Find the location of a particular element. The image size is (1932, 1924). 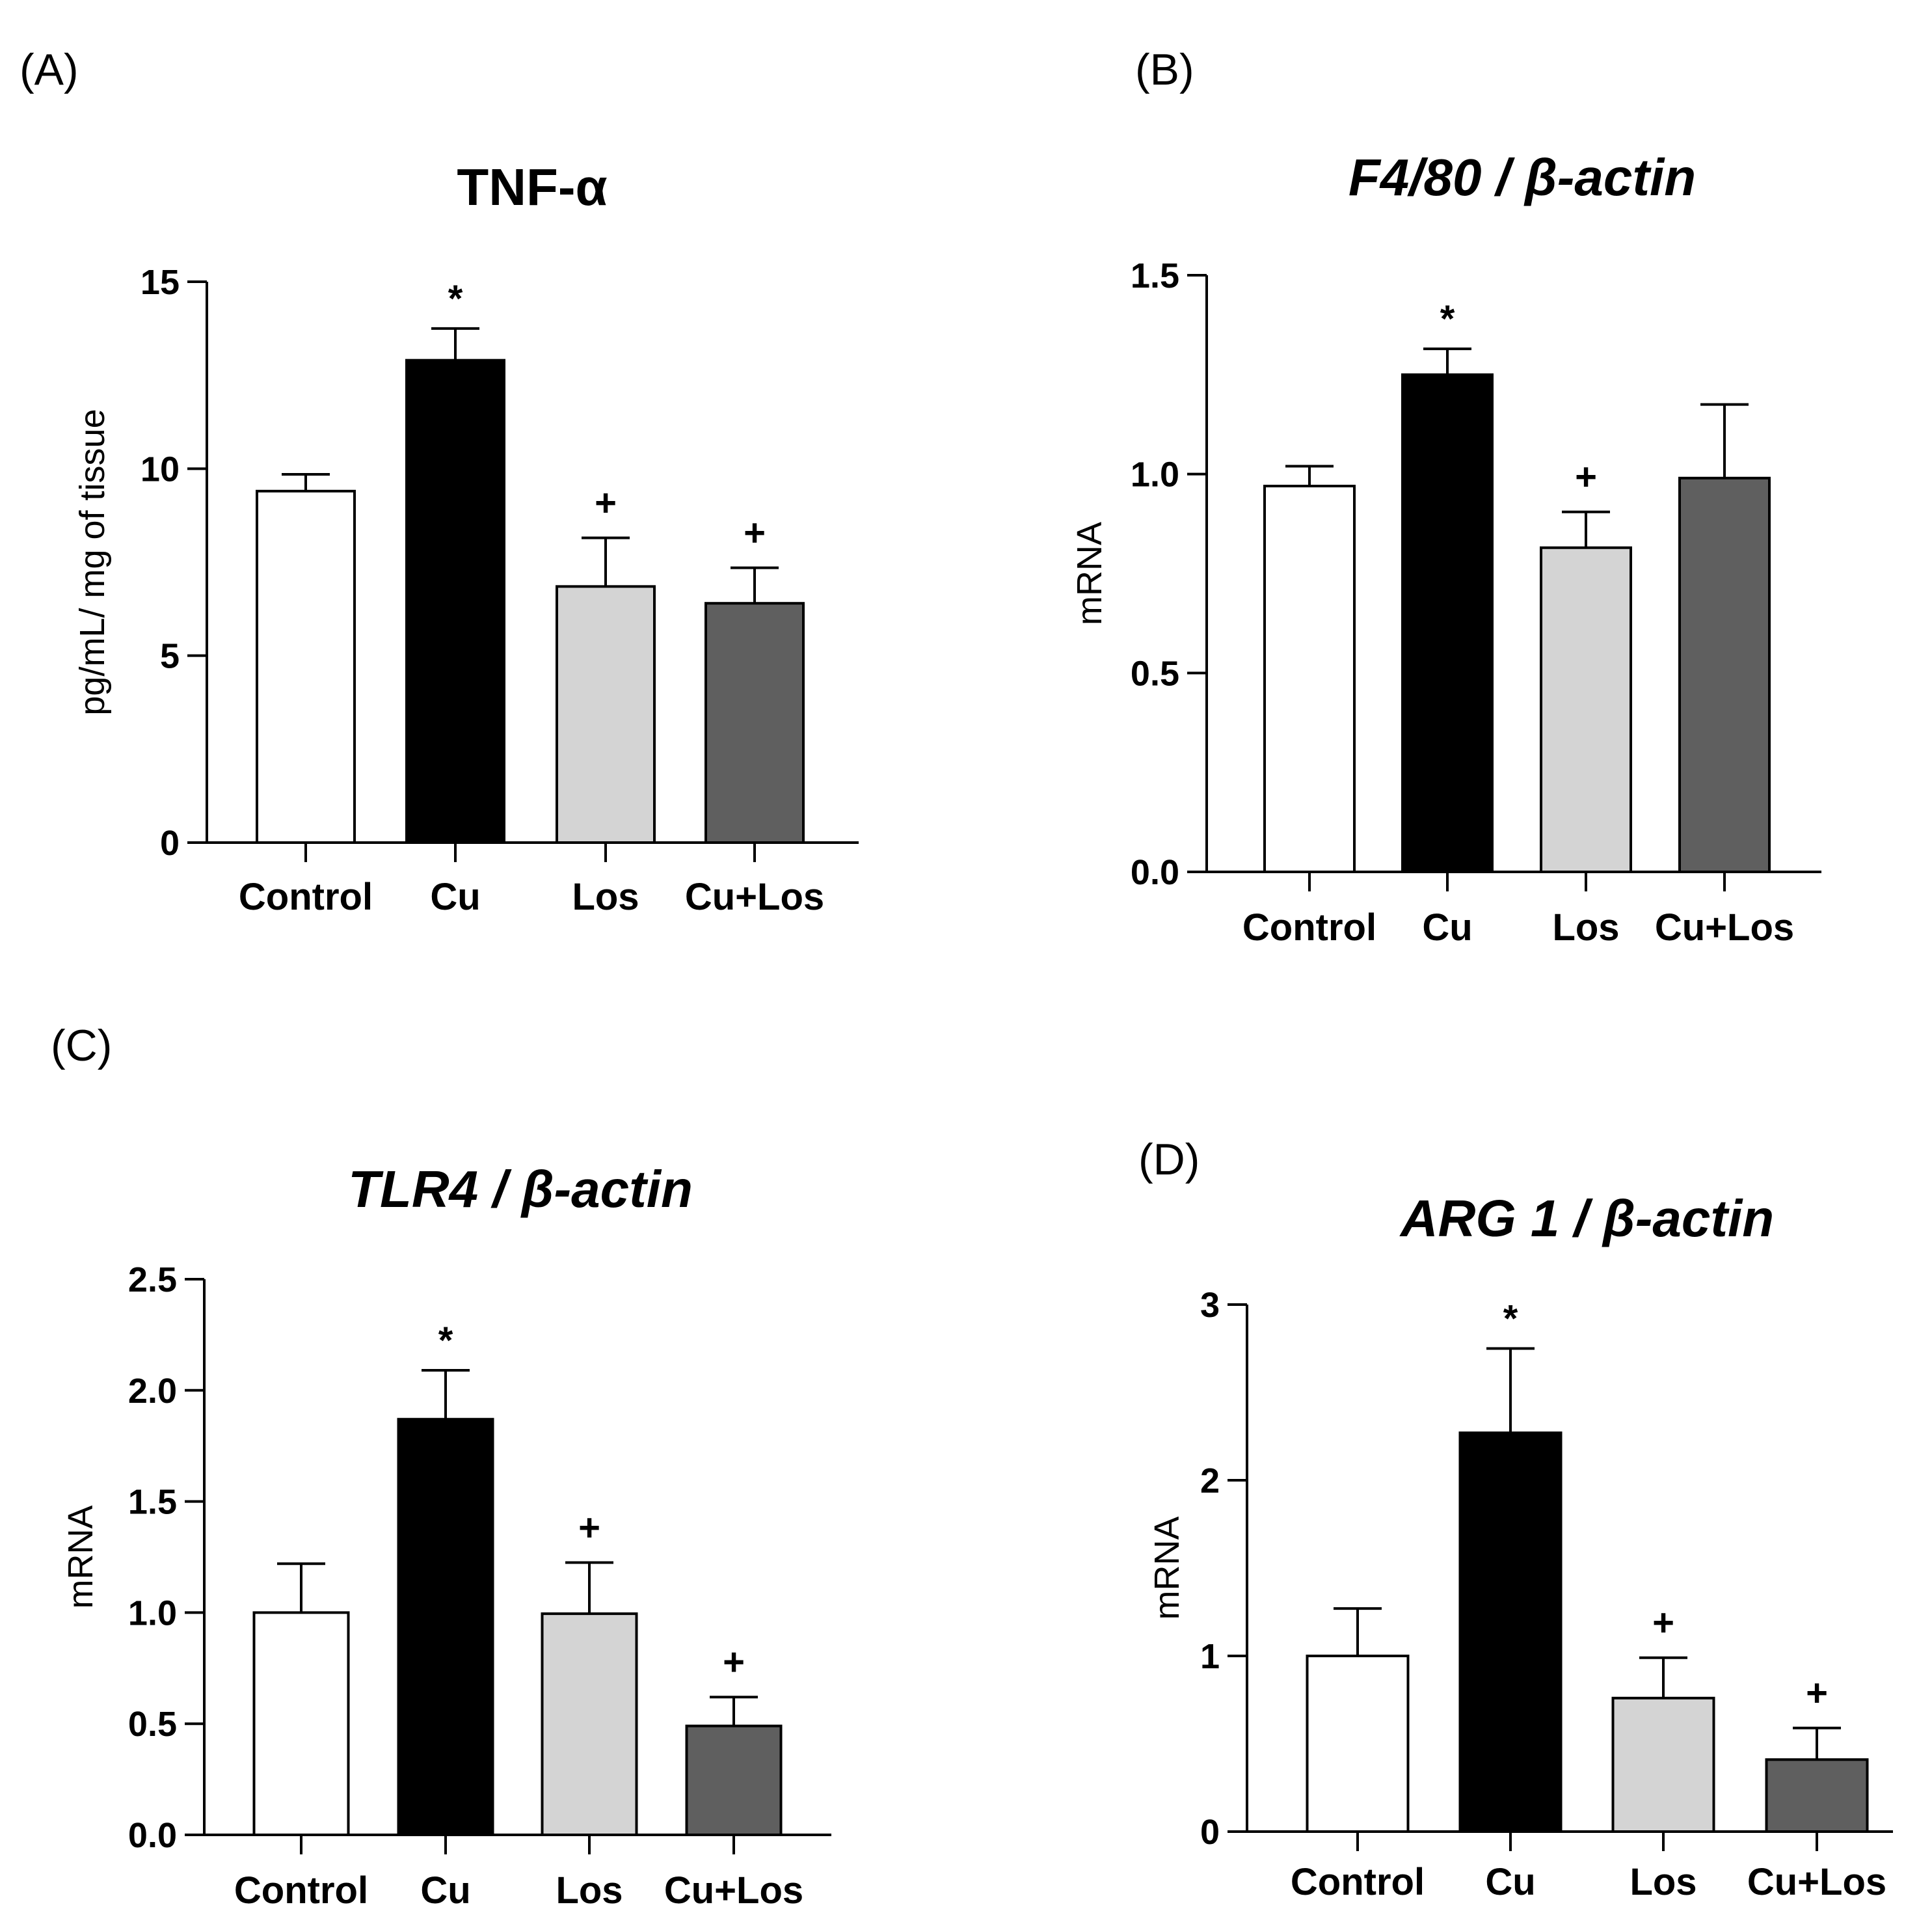

chart-title: TLR4 / β-actin is located at coordinates (520, 1189).